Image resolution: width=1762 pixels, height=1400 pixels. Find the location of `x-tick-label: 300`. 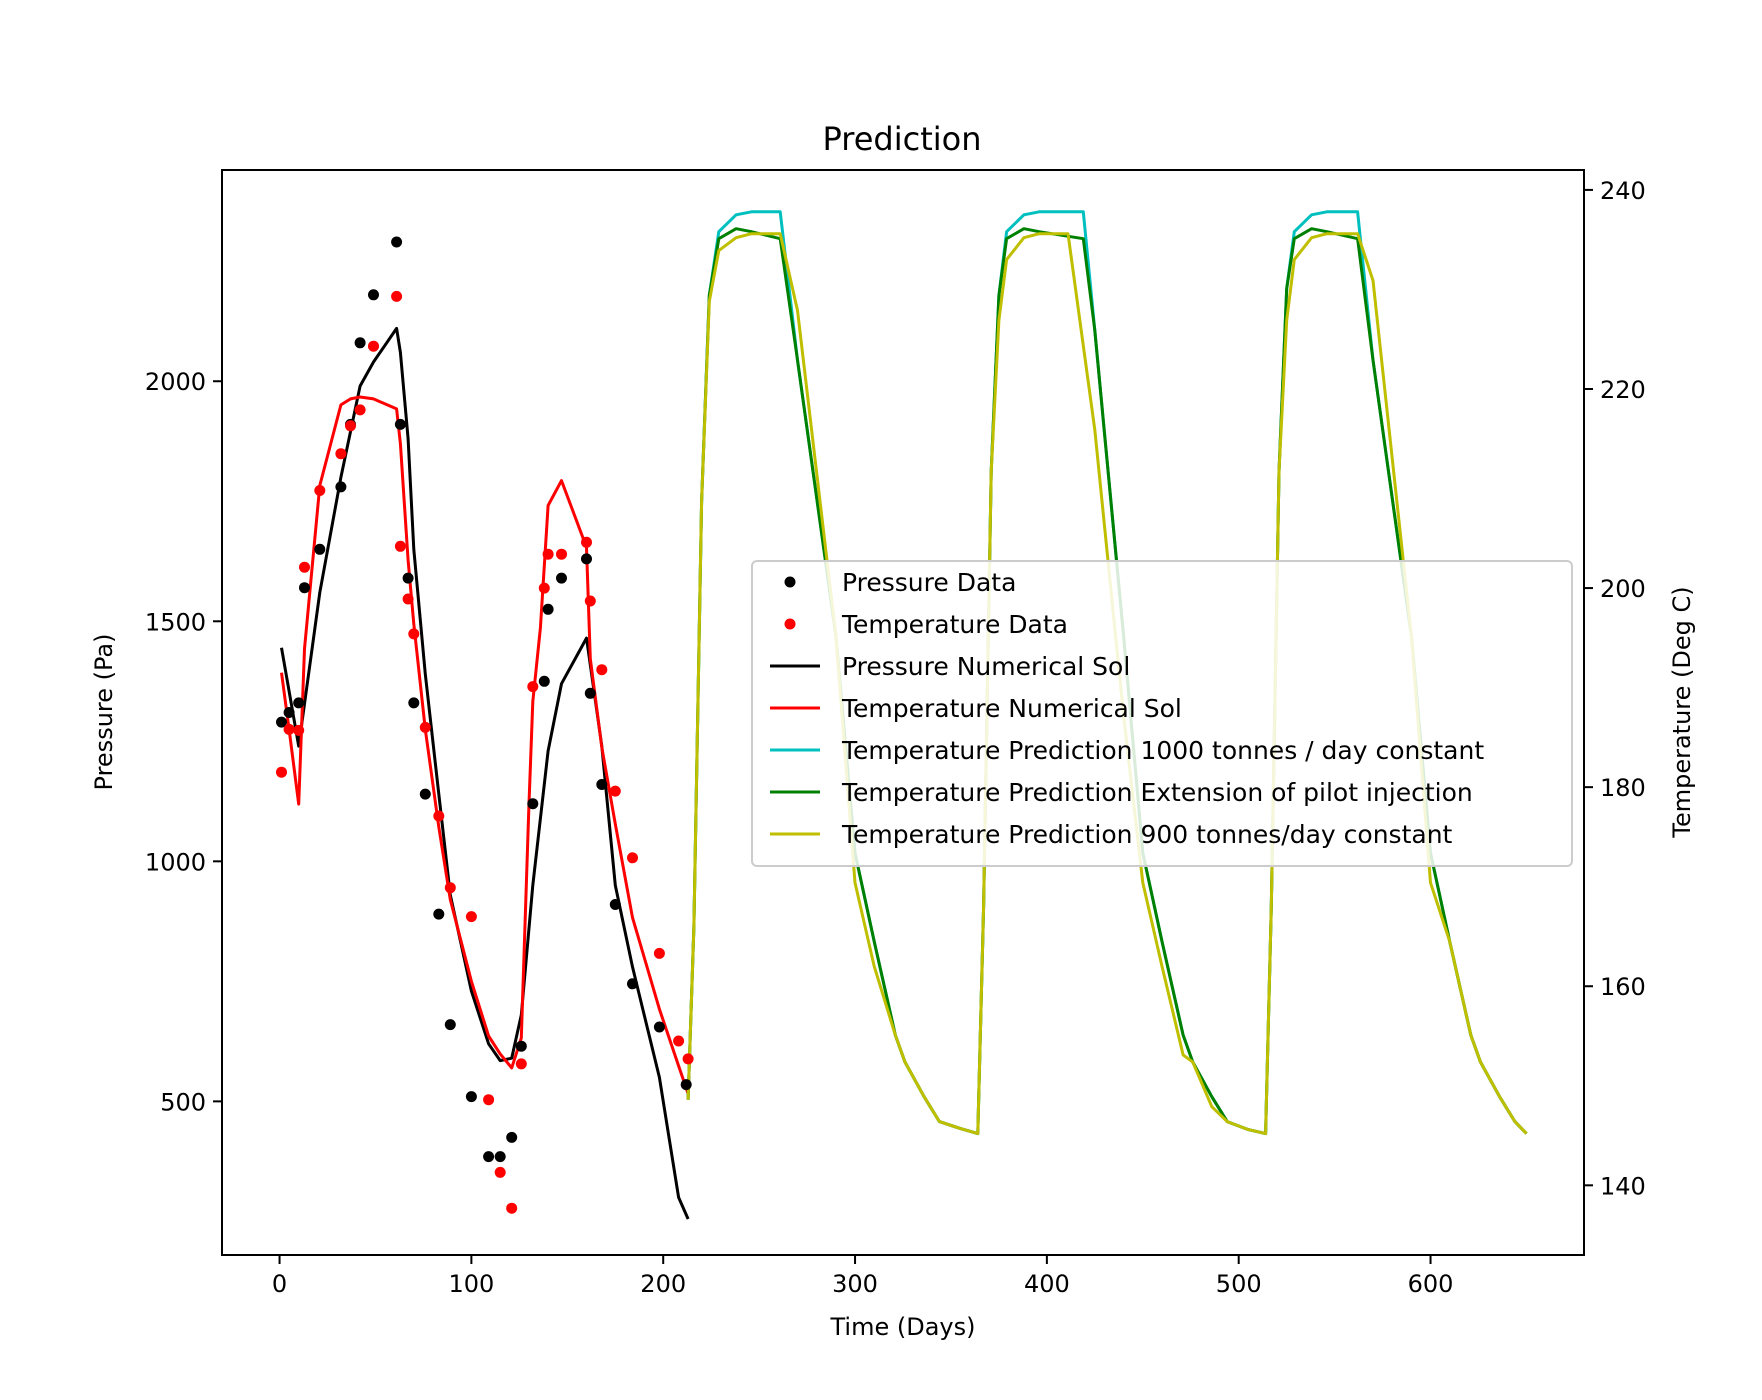

x-tick-label: 300 is located at coordinates (855, 1284).